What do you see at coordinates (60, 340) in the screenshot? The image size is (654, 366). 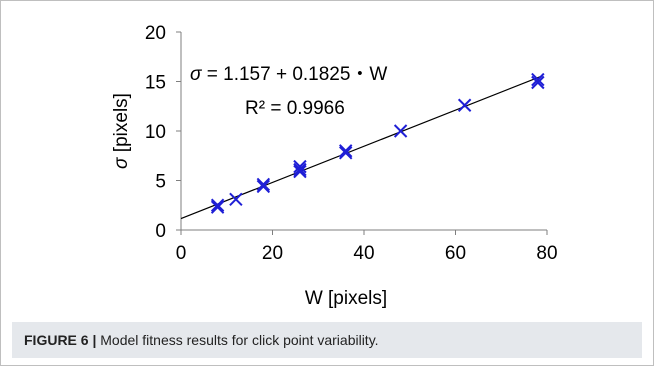 I see `caption-label: FIGURE 6 |` at bounding box center [60, 340].